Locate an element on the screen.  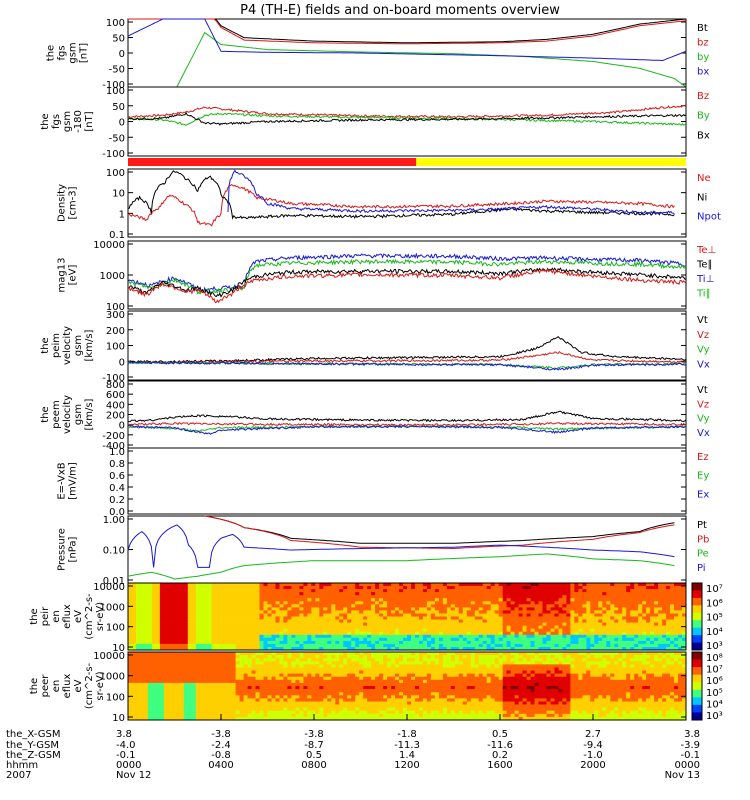
y-tick-label: 0.0 is located at coordinates (117, 512).